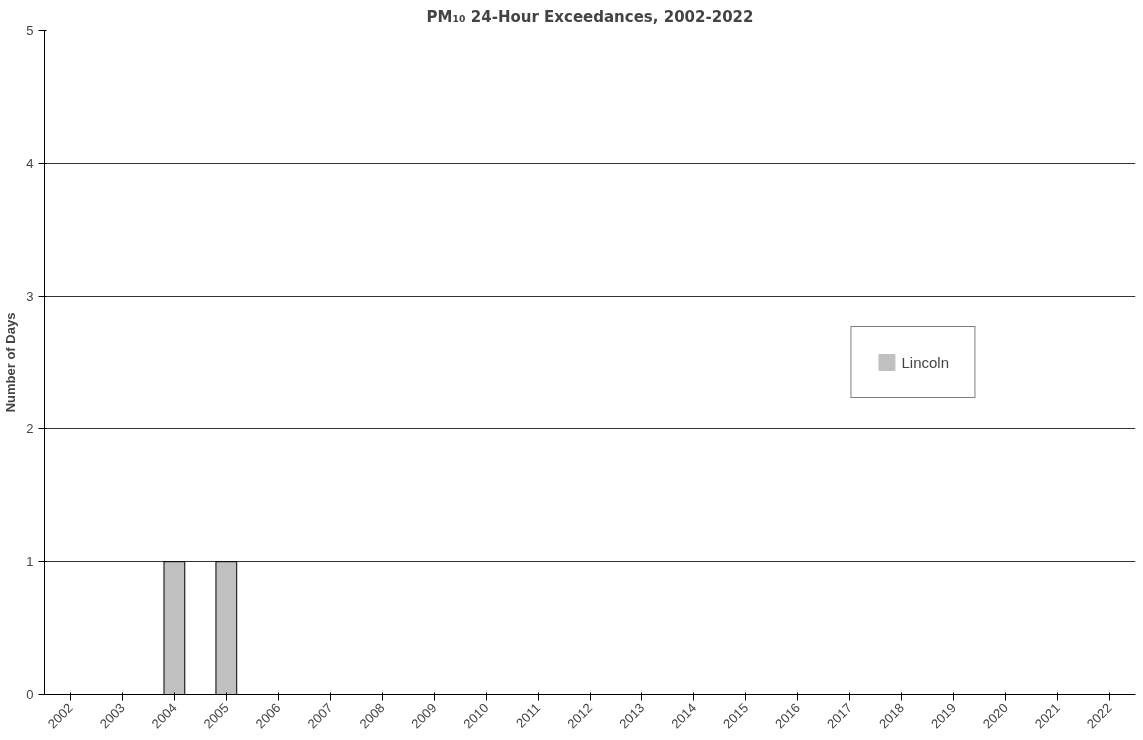  What do you see at coordinates (30, 30) in the screenshot?
I see `y-tick-label: 5` at bounding box center [30, 30].